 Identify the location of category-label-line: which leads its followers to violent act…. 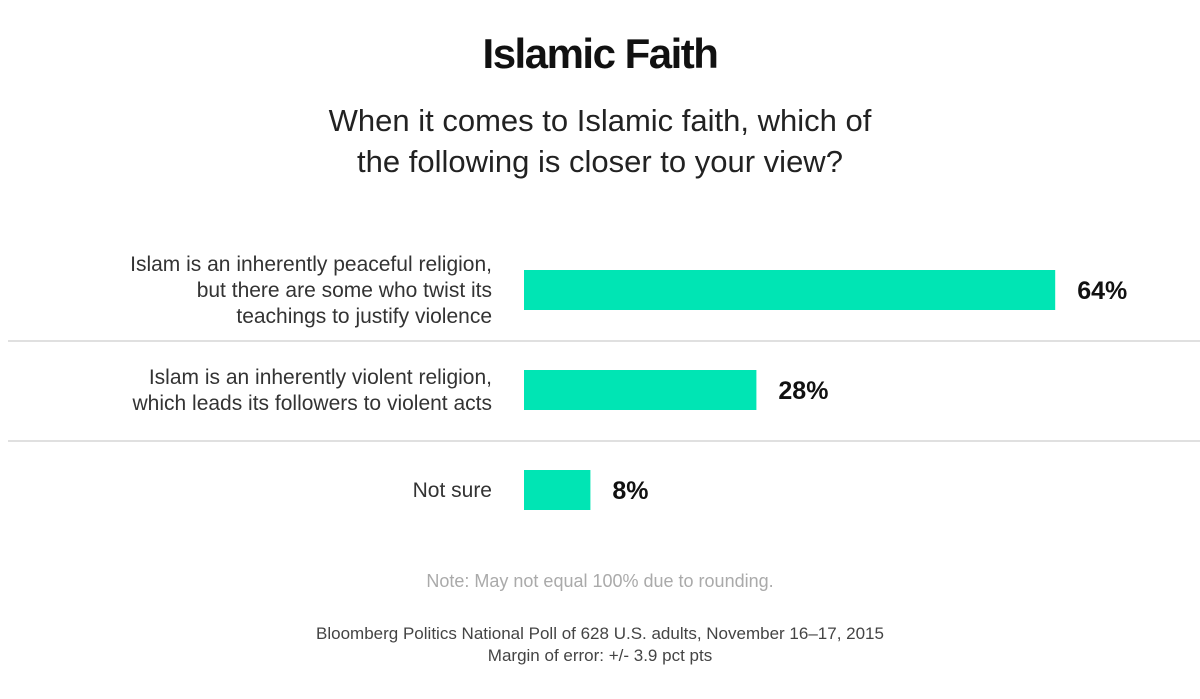
(312, 403).